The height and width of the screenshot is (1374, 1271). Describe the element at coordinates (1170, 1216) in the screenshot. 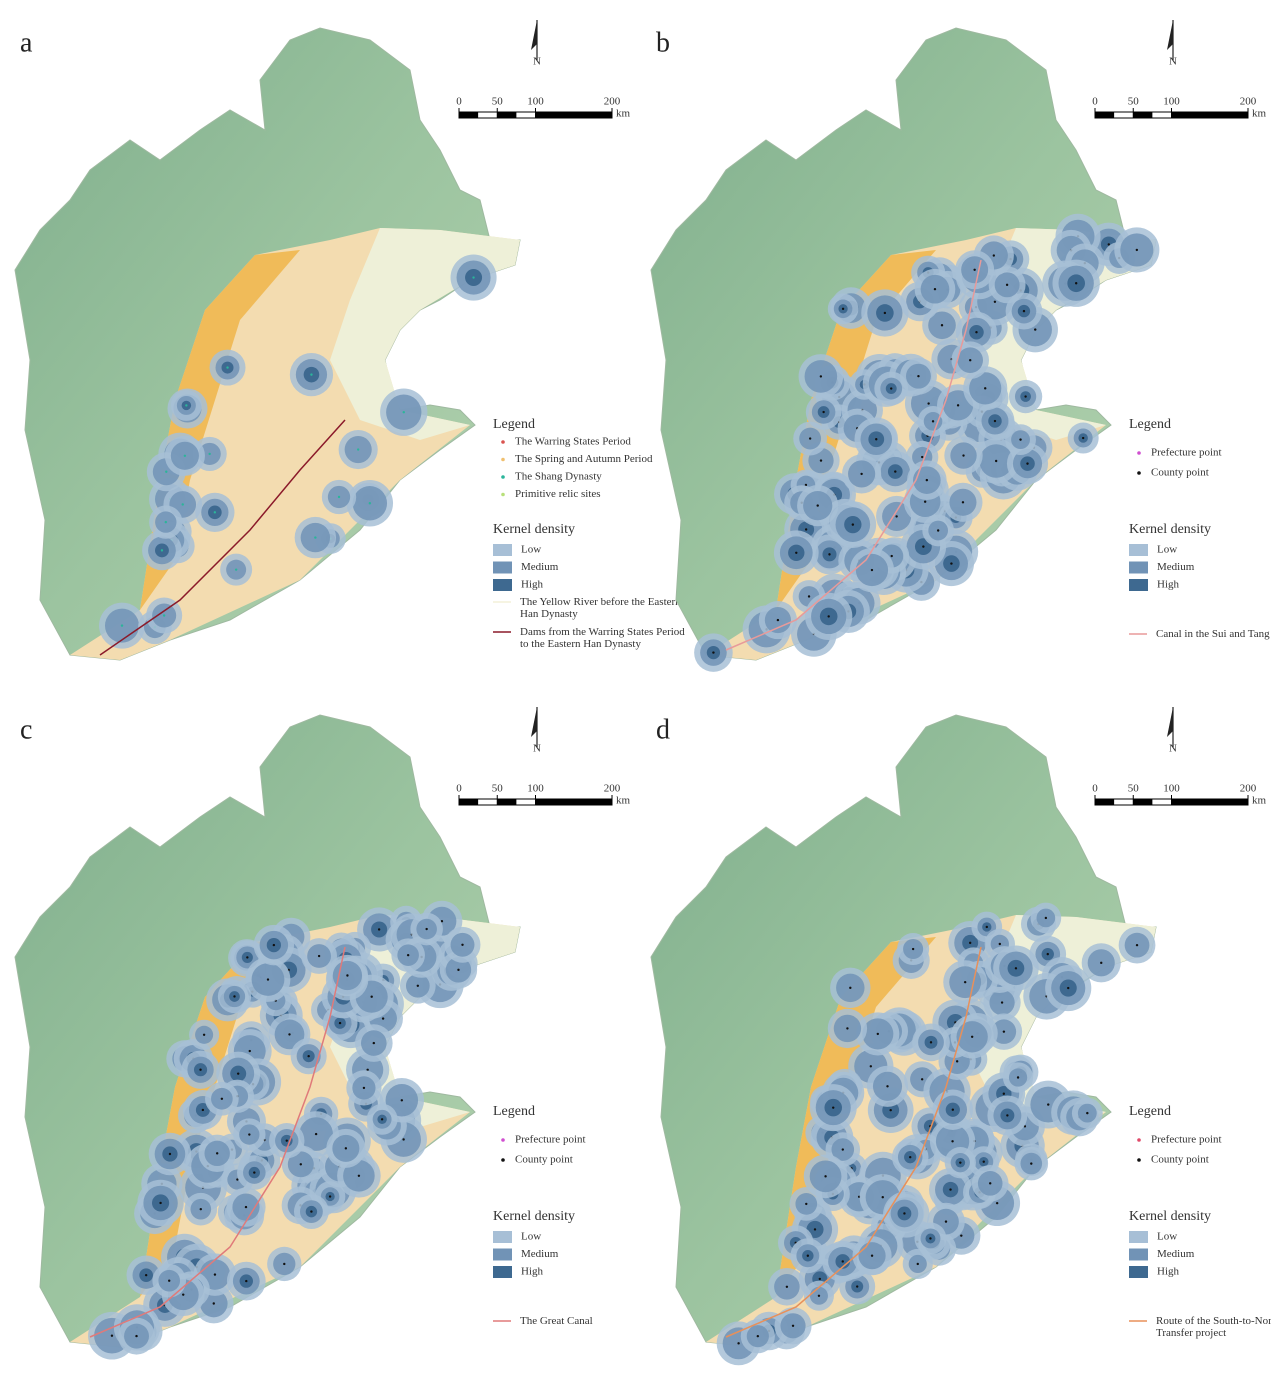

I see `kernel-title: Kernel density` at that location.